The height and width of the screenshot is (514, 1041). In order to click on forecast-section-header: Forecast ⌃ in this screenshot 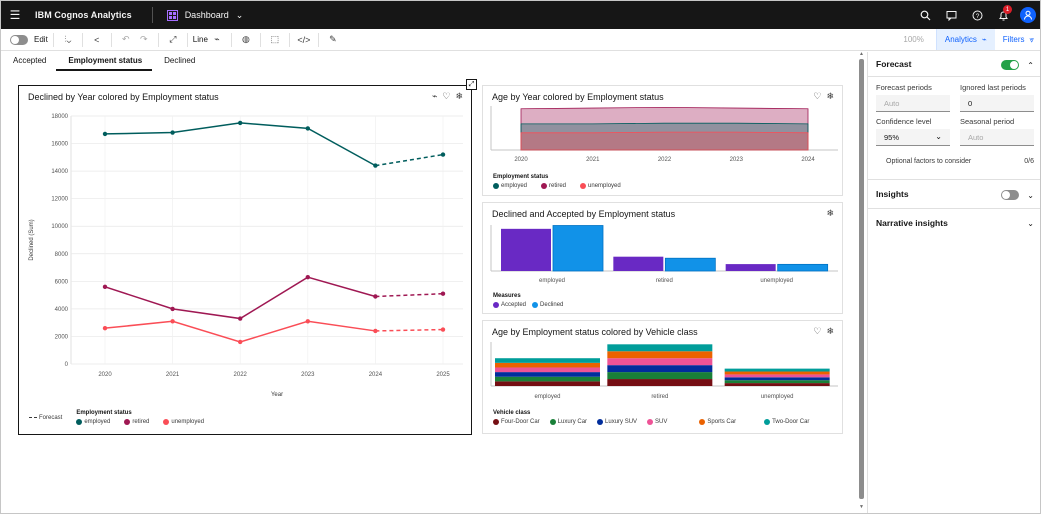, I will do `click(954, 64)`.